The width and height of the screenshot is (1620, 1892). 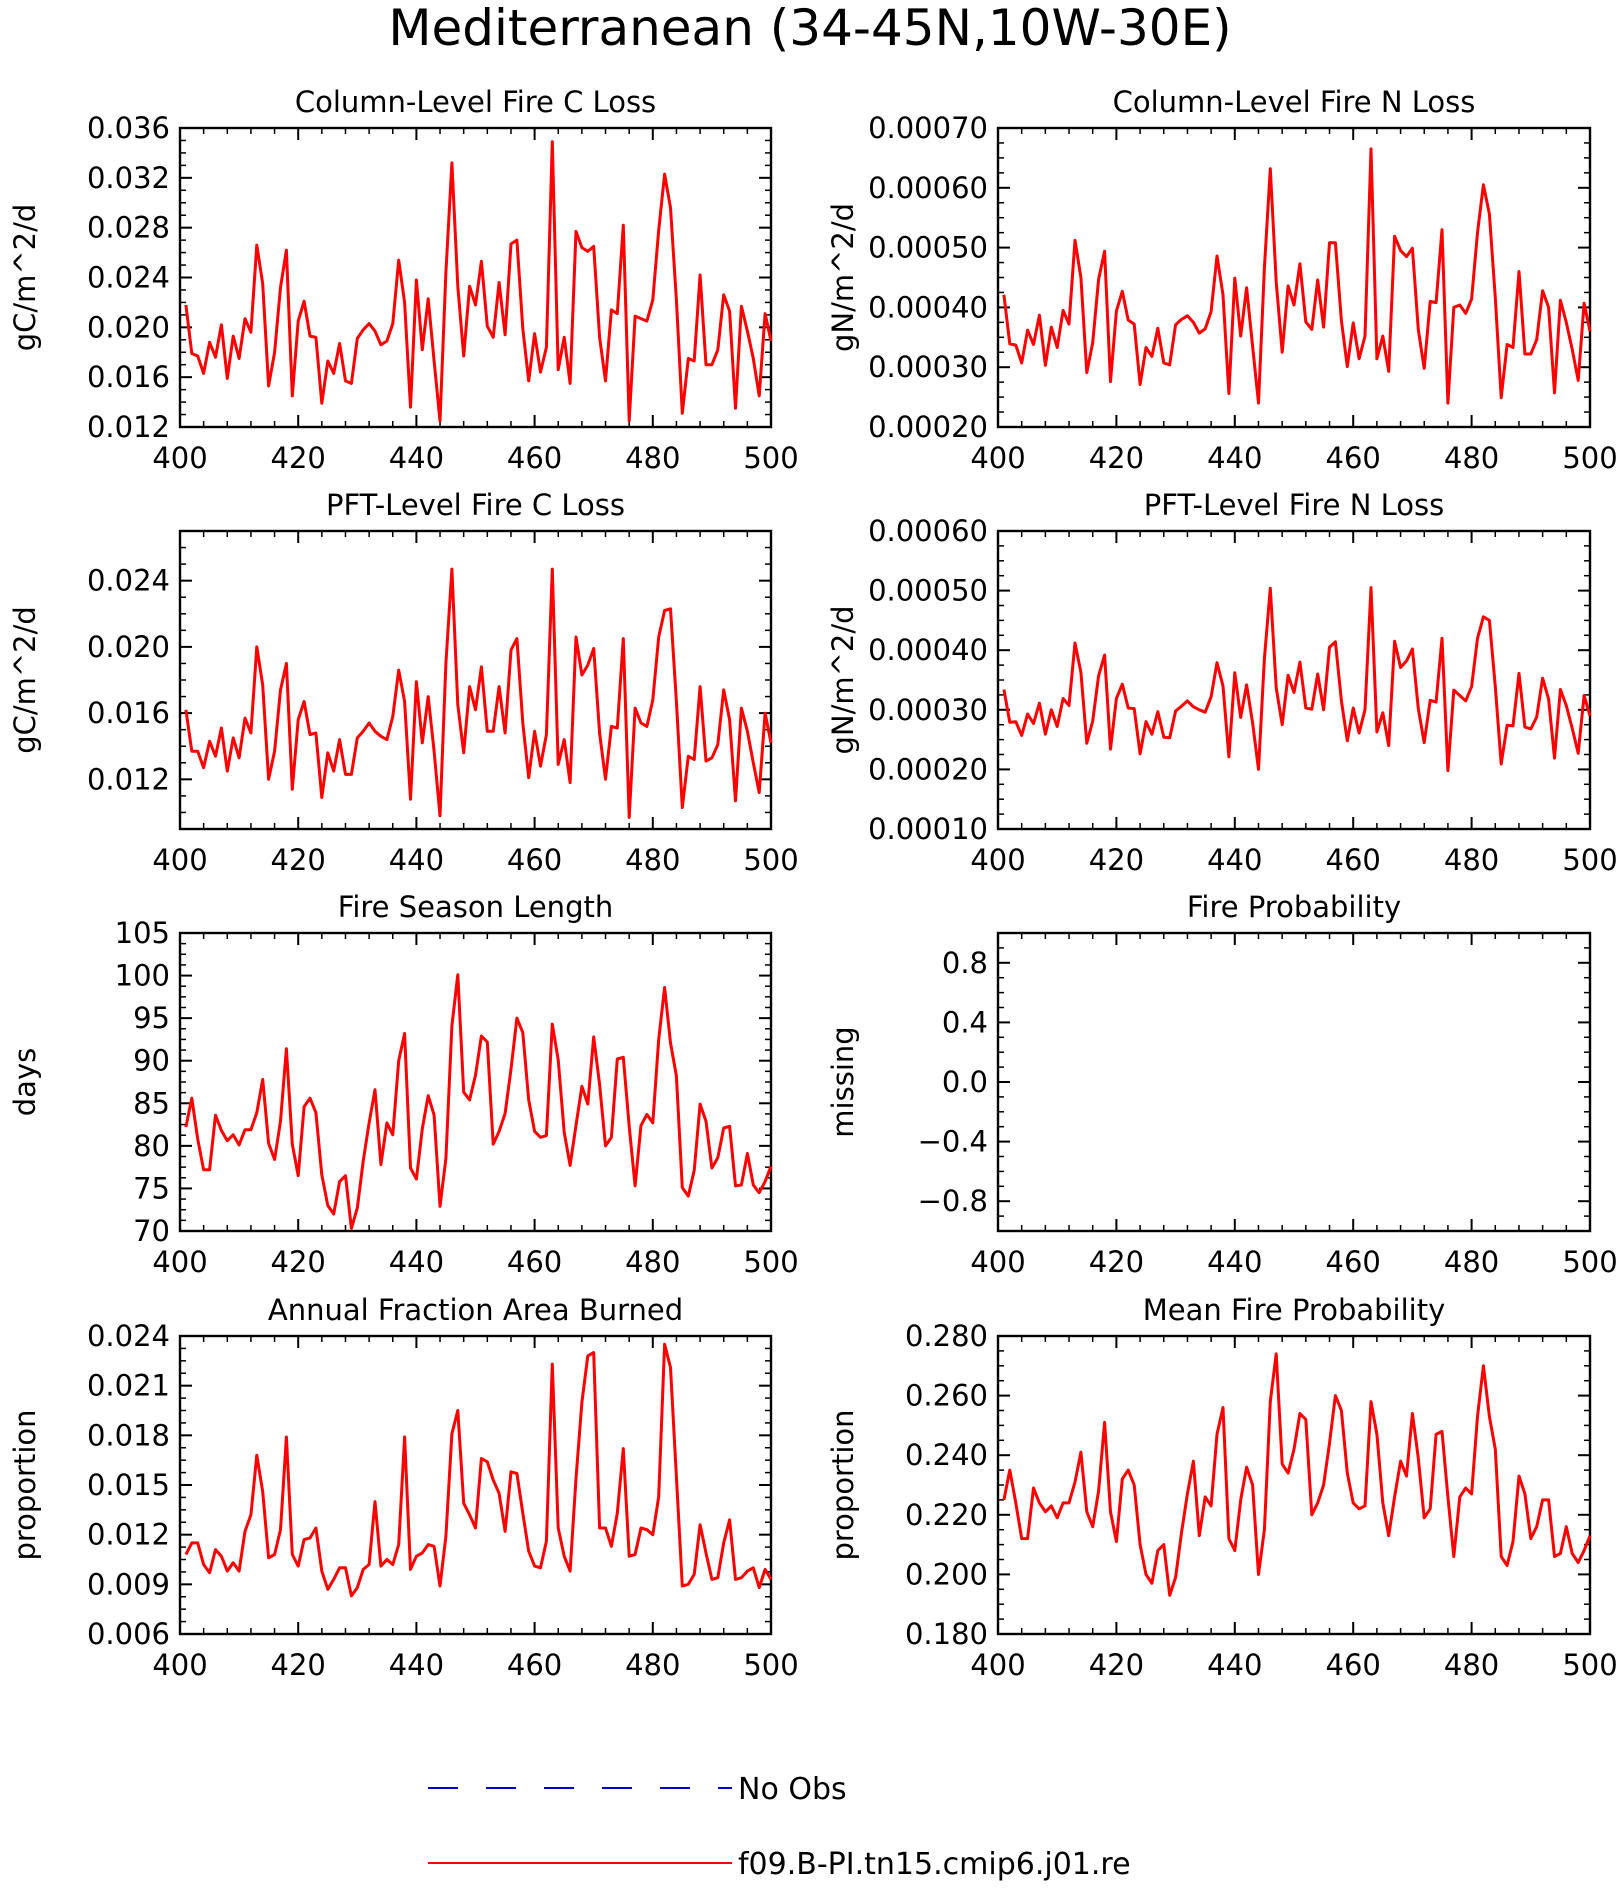 I want to click on y-tick-label: 0.180, so click(x=946, y=1634).